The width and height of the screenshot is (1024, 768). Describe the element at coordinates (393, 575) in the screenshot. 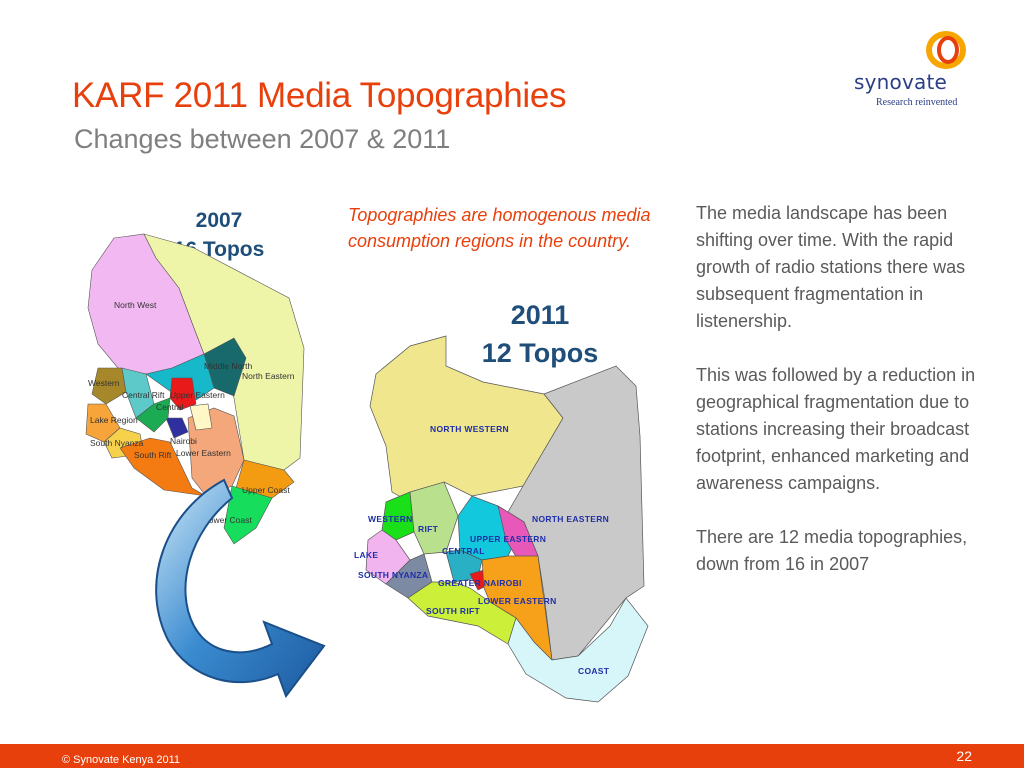

I see `label-south-nyanza: SOUTH NYANZA` at that location.